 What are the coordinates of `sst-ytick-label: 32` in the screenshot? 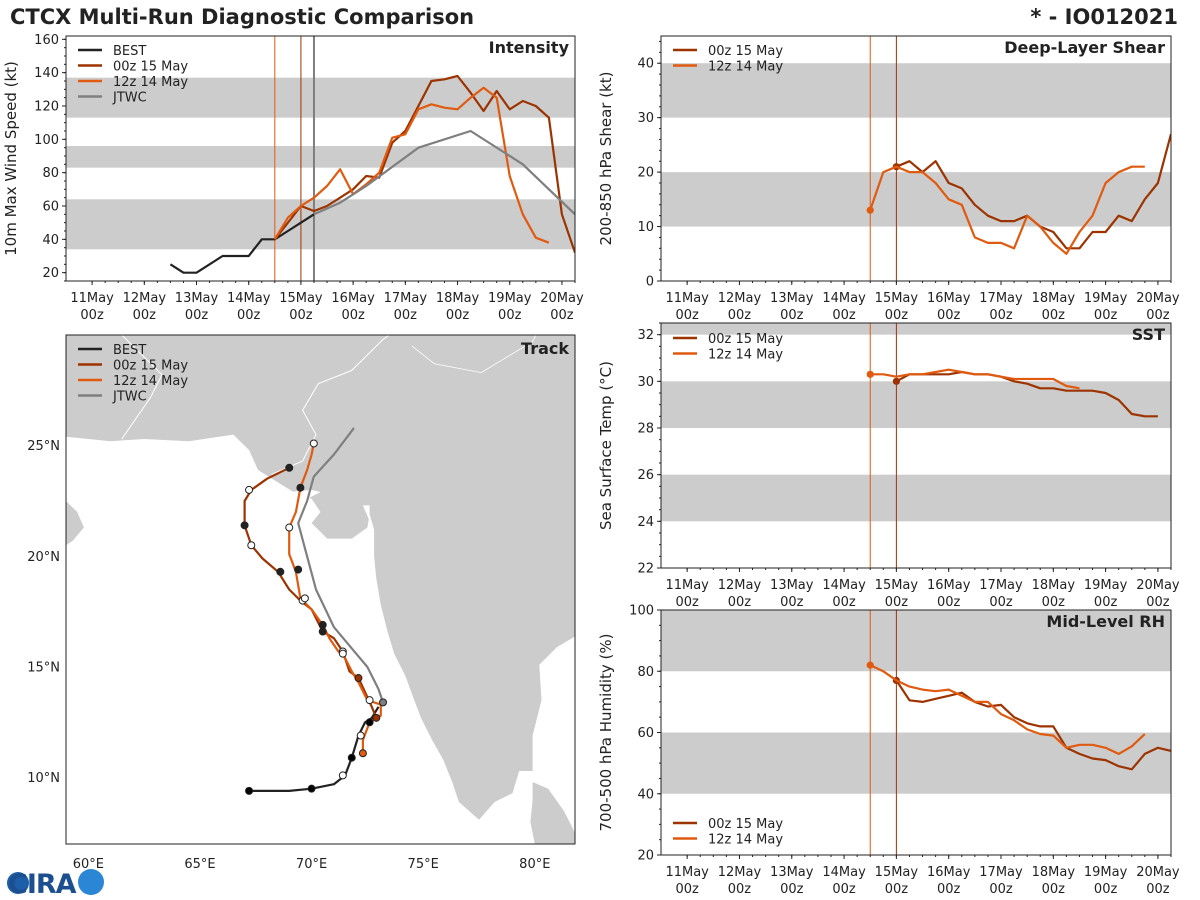 It's located at (645, 335).